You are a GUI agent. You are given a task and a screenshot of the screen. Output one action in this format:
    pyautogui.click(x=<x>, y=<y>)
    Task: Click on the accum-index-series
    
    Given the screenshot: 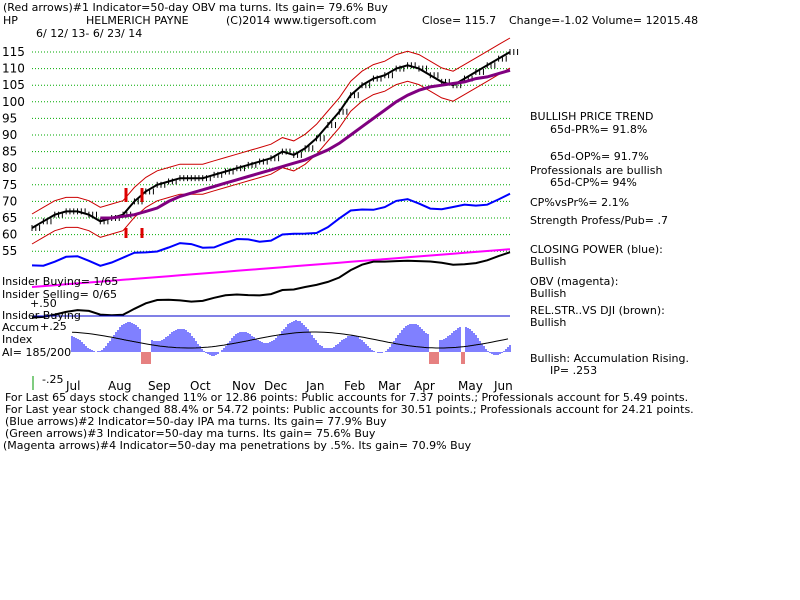 What is the action you would take?
    pyautogui.click(x=271, y=339)
    